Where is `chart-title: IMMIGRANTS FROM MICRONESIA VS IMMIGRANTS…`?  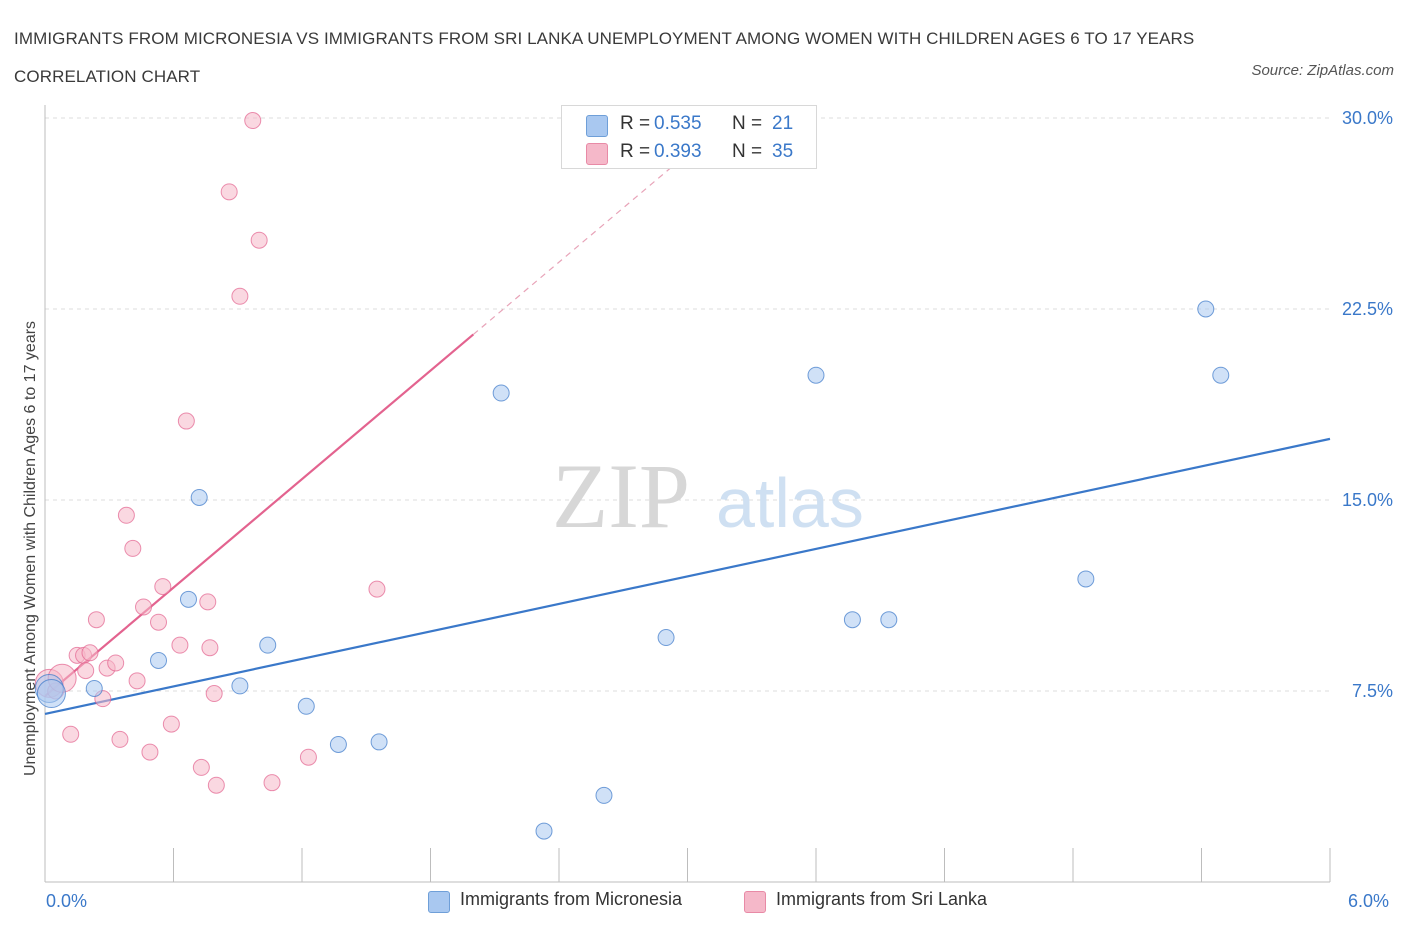 chart-title: IMMIGRANTS FROM MICRONESIA VS IMMIGRANTS… is located at coordinates (604, 57).